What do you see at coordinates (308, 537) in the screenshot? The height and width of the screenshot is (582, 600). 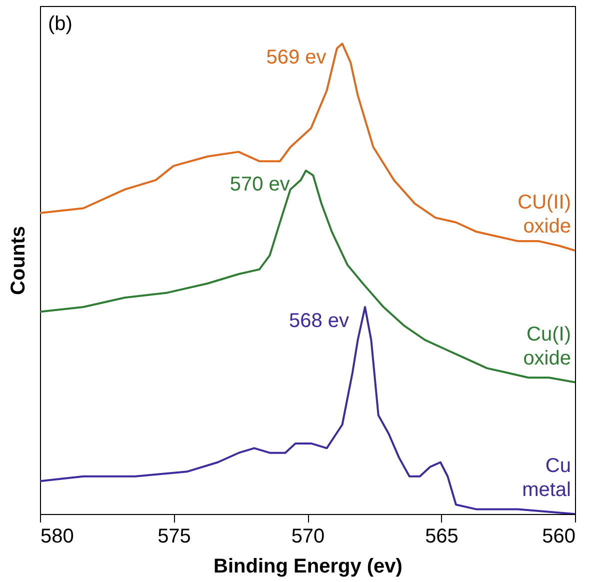 I see `x-tick-label: 570` at bounding box center [308, 537].